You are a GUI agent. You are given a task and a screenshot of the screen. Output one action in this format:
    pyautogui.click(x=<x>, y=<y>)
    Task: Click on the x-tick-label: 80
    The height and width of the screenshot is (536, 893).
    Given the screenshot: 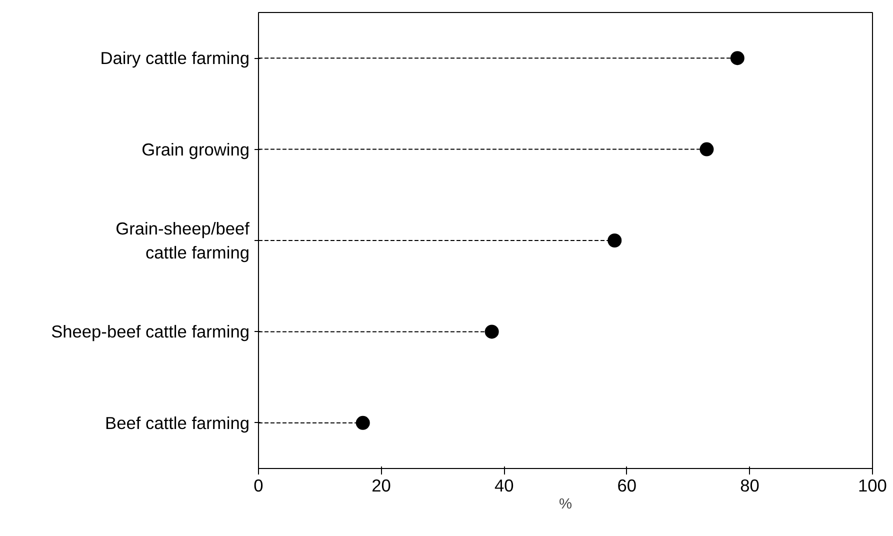 What is the action you would take?
    pyautogui.click(x=750, y=486)
    